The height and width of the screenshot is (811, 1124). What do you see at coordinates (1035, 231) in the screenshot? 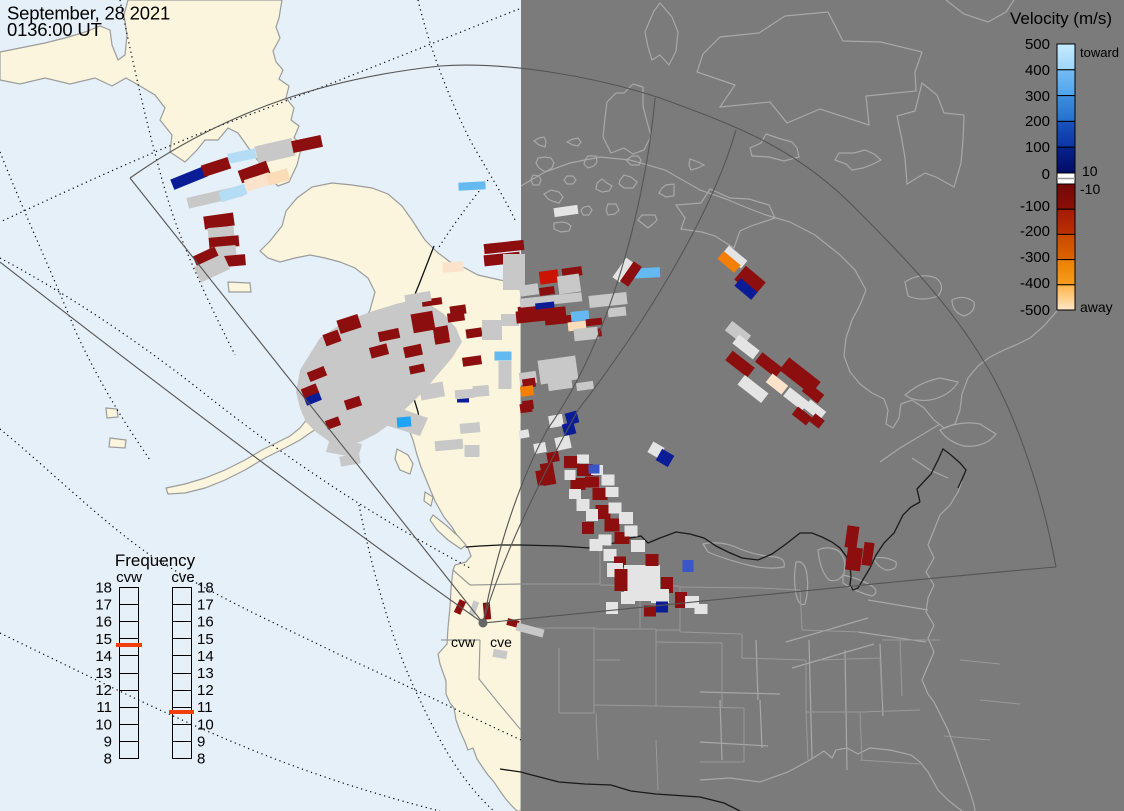
I see `svg-text: -200` at bounding box center [1035, 231].